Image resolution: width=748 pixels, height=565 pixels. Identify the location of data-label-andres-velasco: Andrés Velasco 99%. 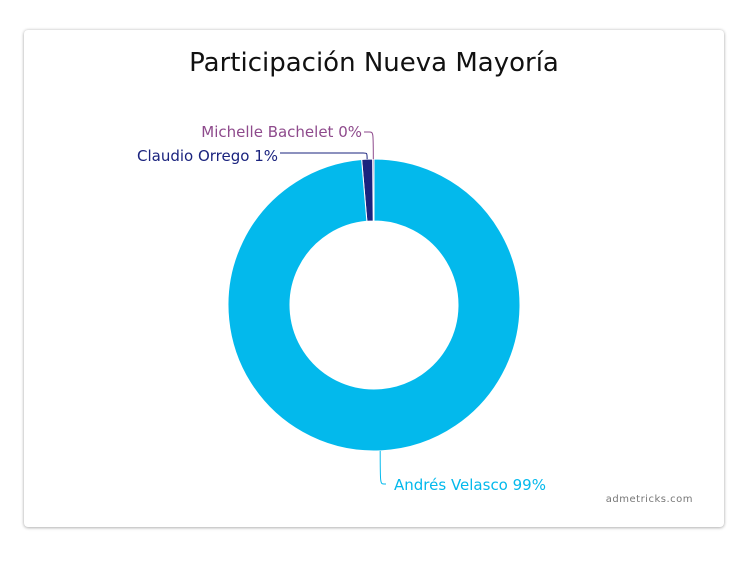
(470, 485).